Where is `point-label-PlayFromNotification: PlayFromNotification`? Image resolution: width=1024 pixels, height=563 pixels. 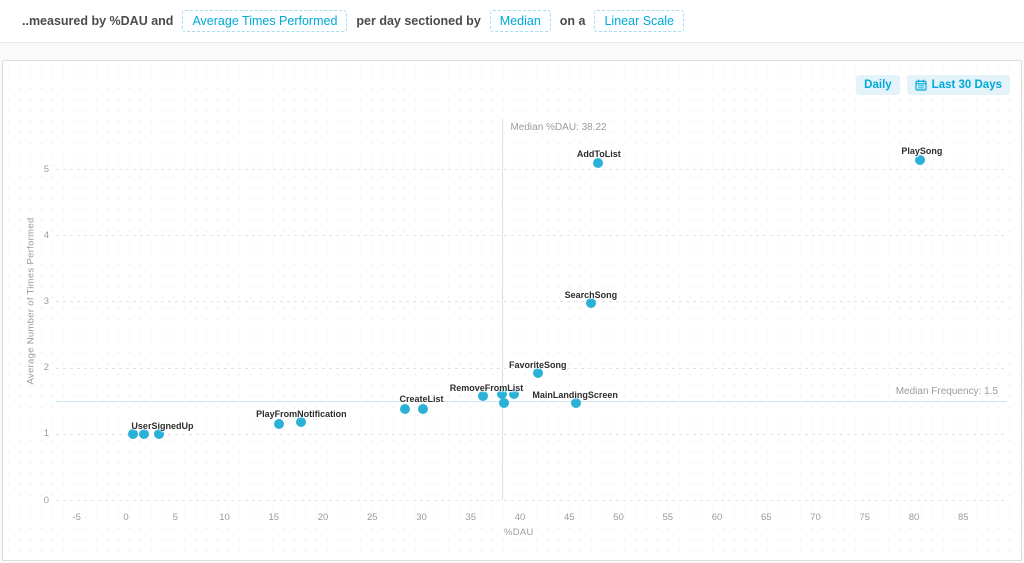
point-label-PlayFromNotification: PlayFromNotification is located at coordinates (301, 413).